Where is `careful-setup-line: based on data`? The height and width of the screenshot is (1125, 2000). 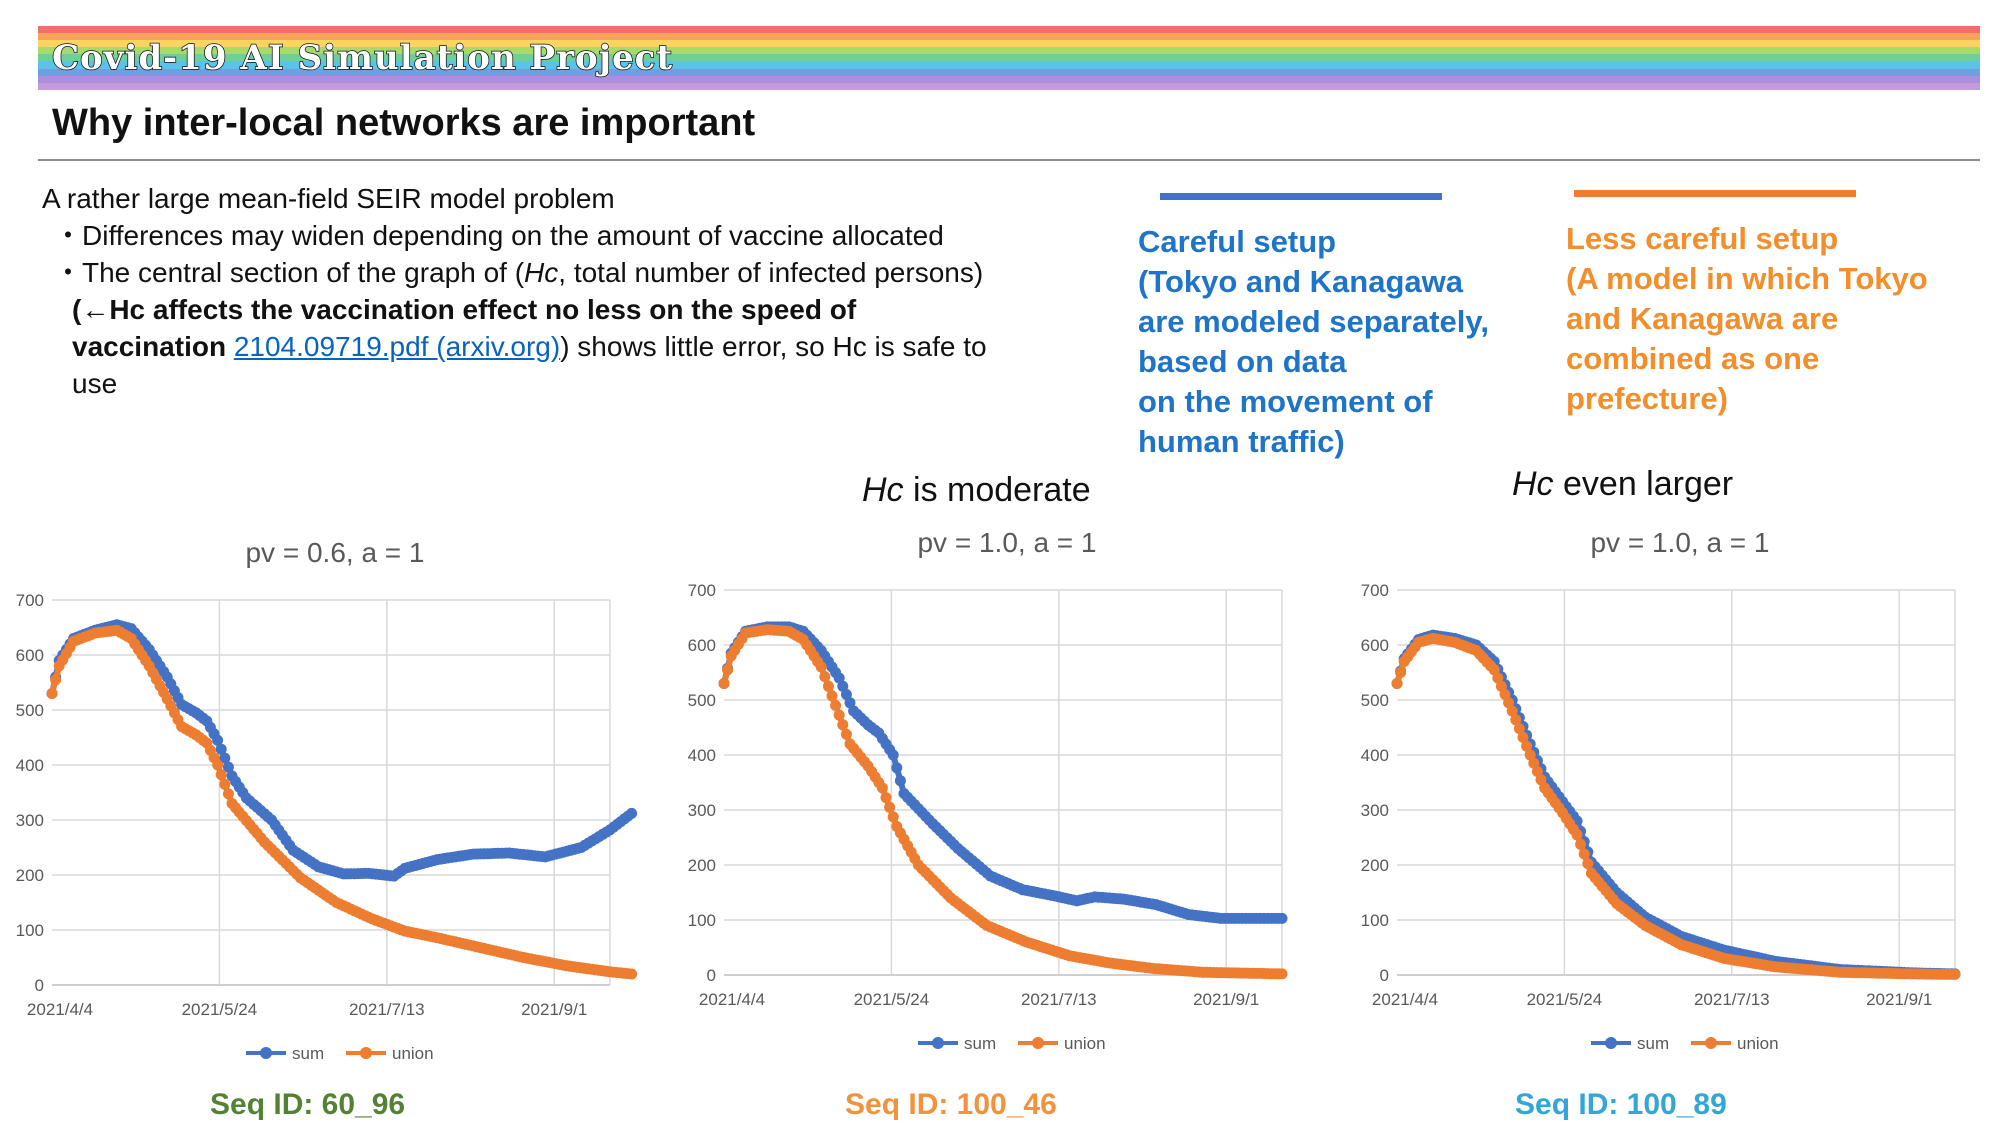
careful-setup-line: based on data is located at coordinates (1242, 361).